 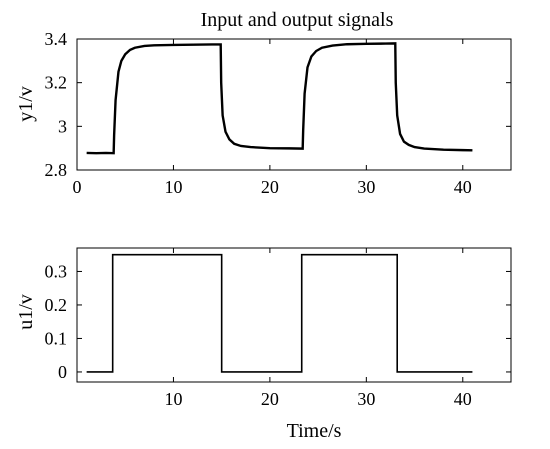 I want to click on chart-title: Input and output signals, so click(x=297, y=20).